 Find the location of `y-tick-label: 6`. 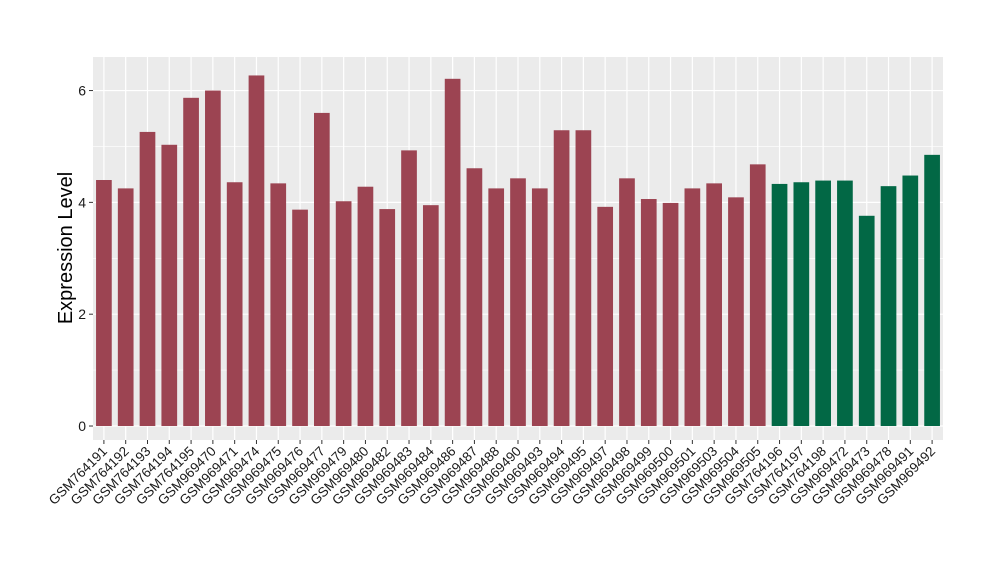

y-tick-label: 6 is located at coordinates (82, 91).